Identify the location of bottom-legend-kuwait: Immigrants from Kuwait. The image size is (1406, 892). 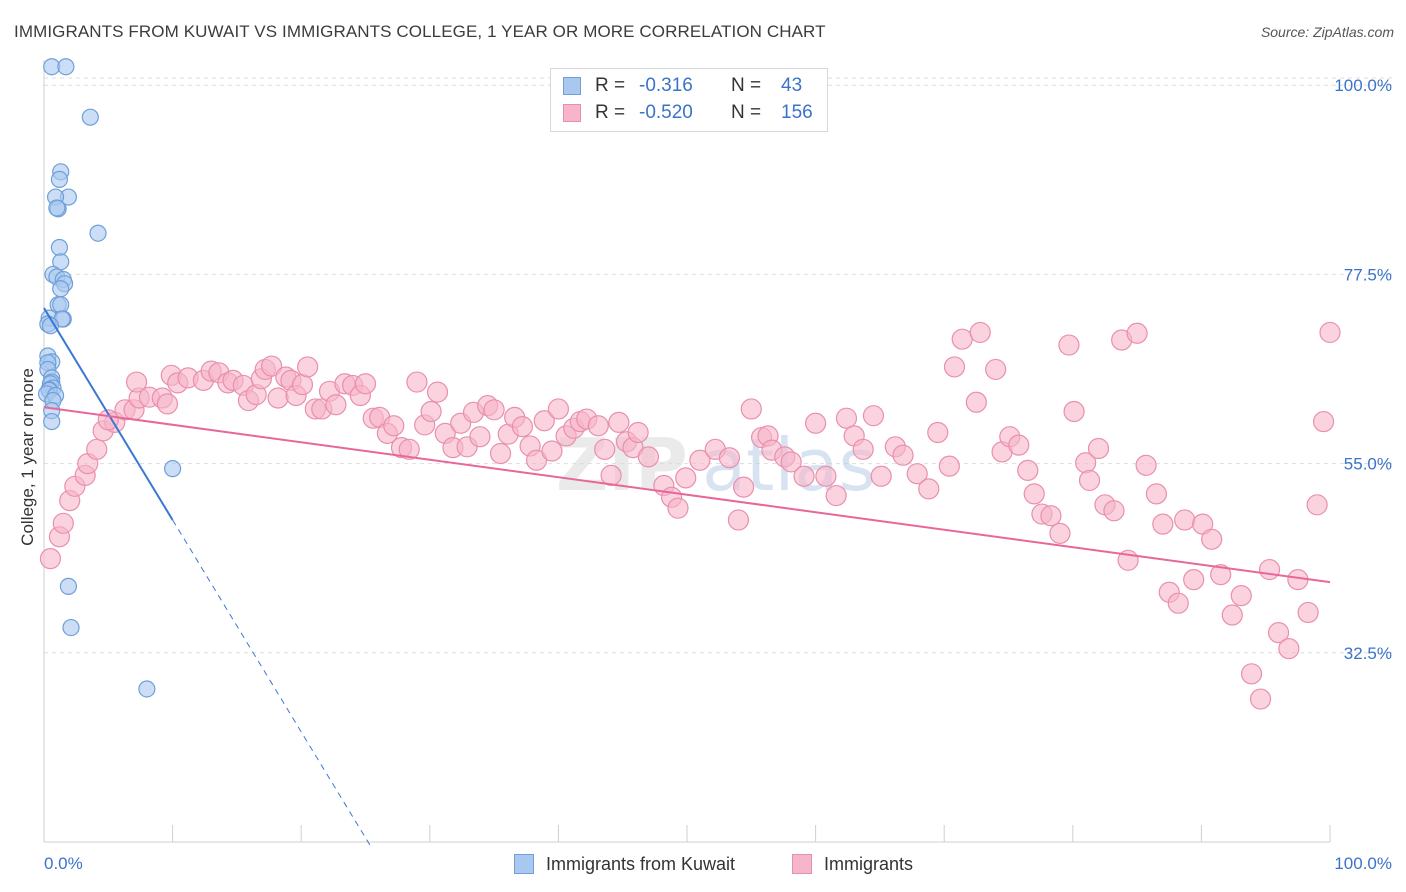
(624, 864).